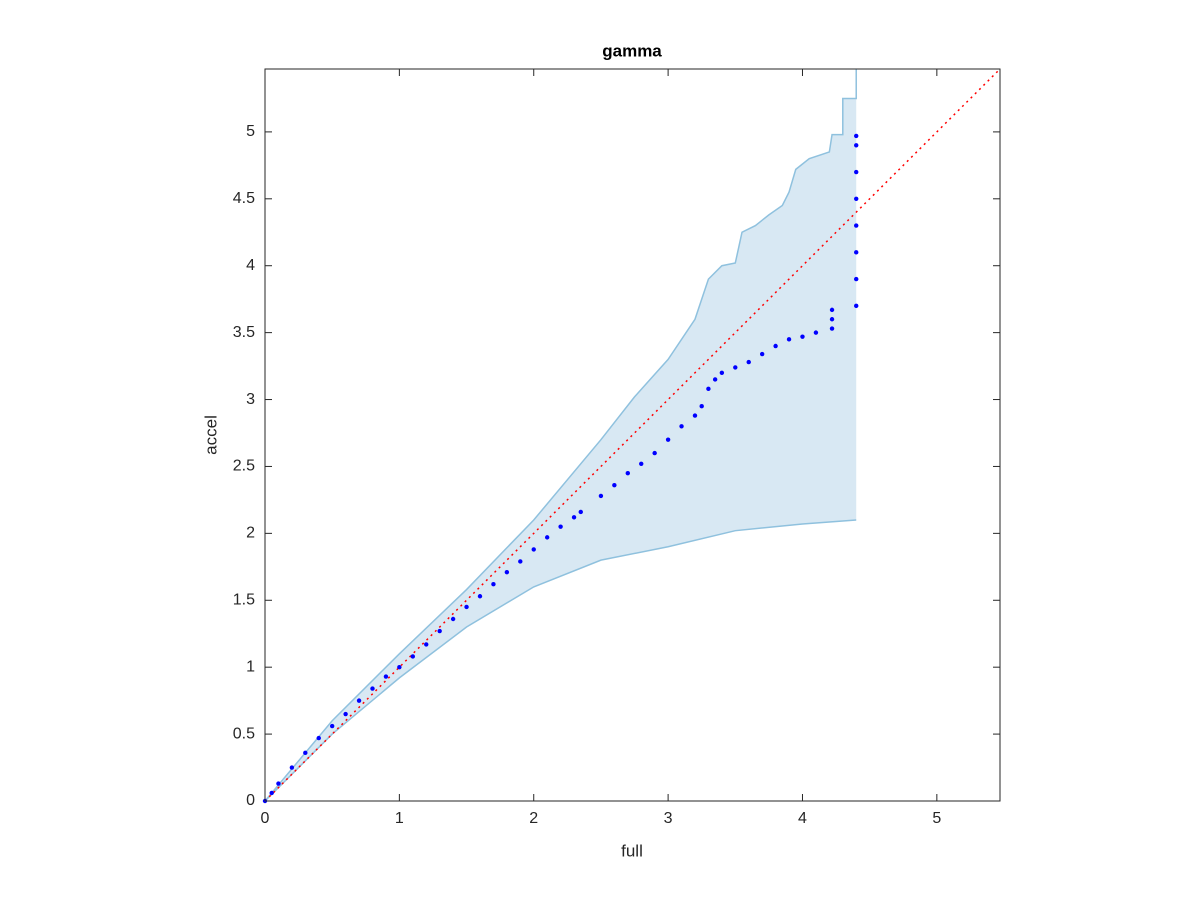 This screenshot has height=900, width=1200. Describe the element at coordinates (250, 533) in the screenshot. I see `y-tick-label: 2` at that location.